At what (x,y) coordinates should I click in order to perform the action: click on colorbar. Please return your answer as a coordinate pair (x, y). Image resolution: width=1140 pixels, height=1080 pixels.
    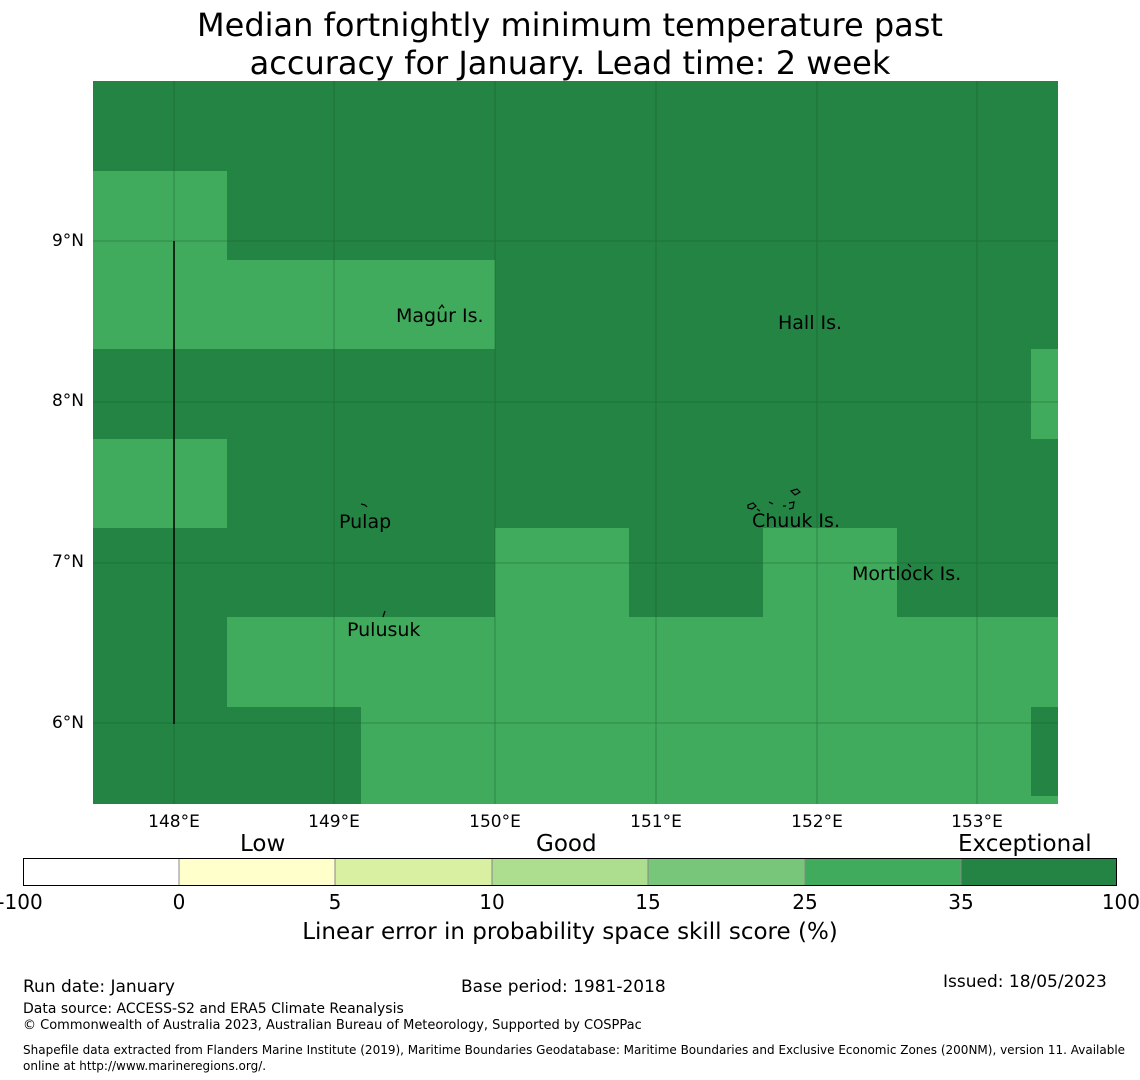
    Looking at the image, I should click on (570, 872).